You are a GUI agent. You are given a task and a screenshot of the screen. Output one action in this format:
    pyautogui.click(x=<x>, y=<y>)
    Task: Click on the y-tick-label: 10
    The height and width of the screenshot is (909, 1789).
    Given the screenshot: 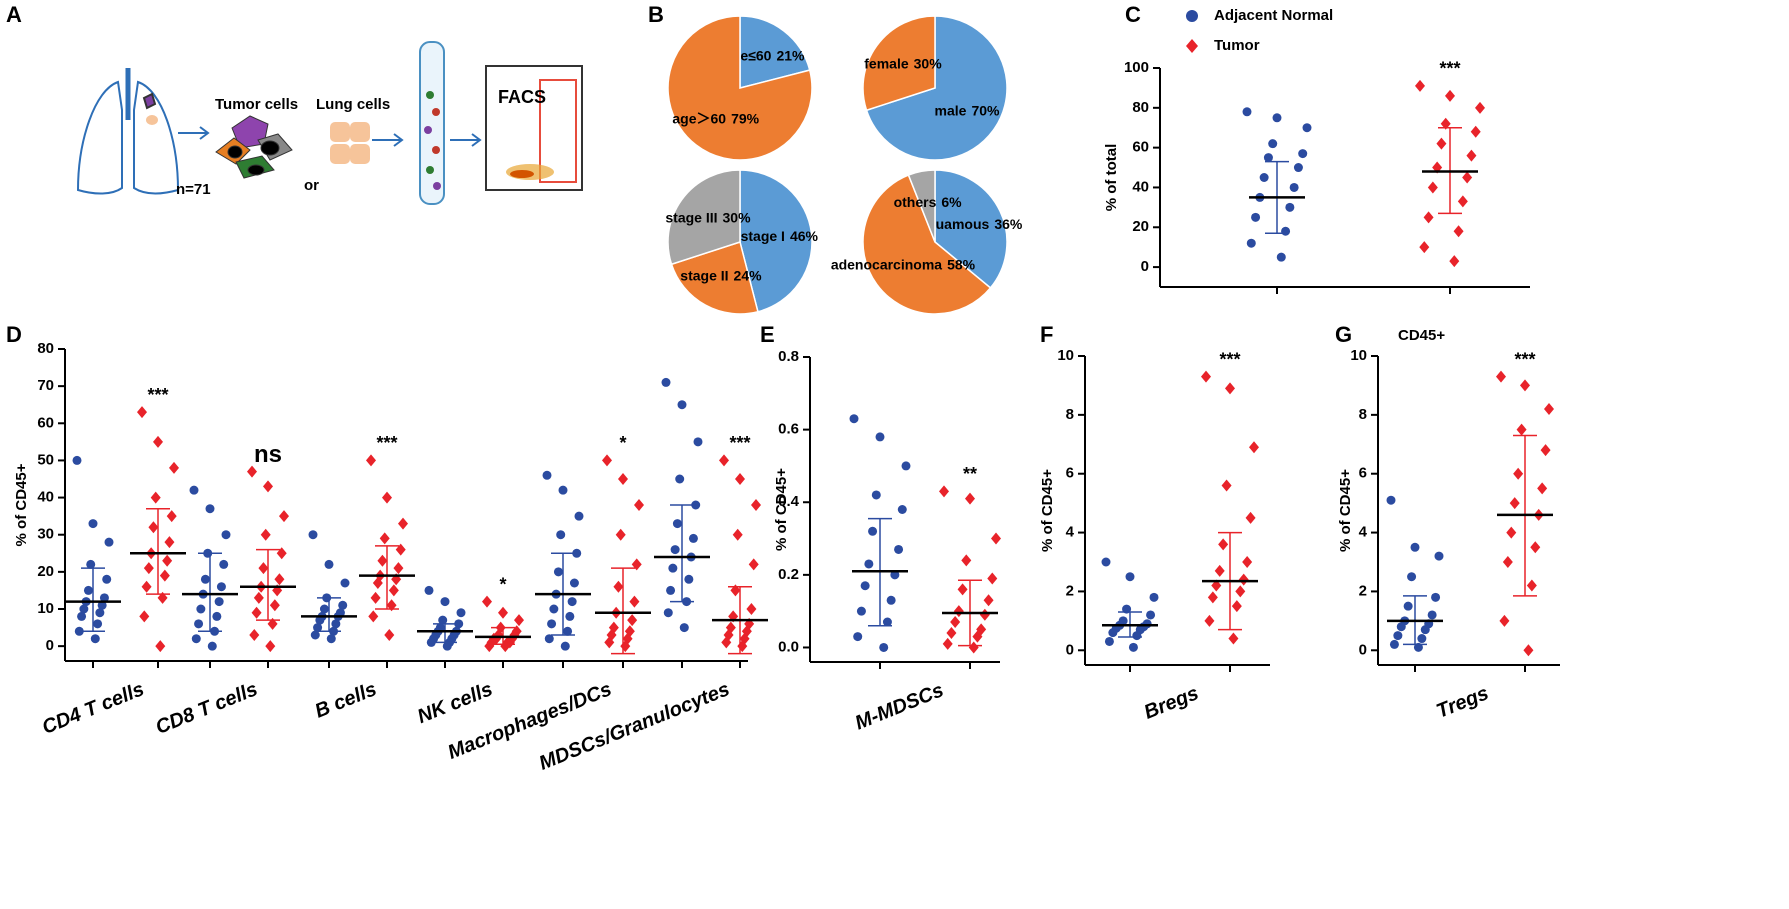 What is the action you would take?
    pyautogui.click(x=1358, y=355)
    